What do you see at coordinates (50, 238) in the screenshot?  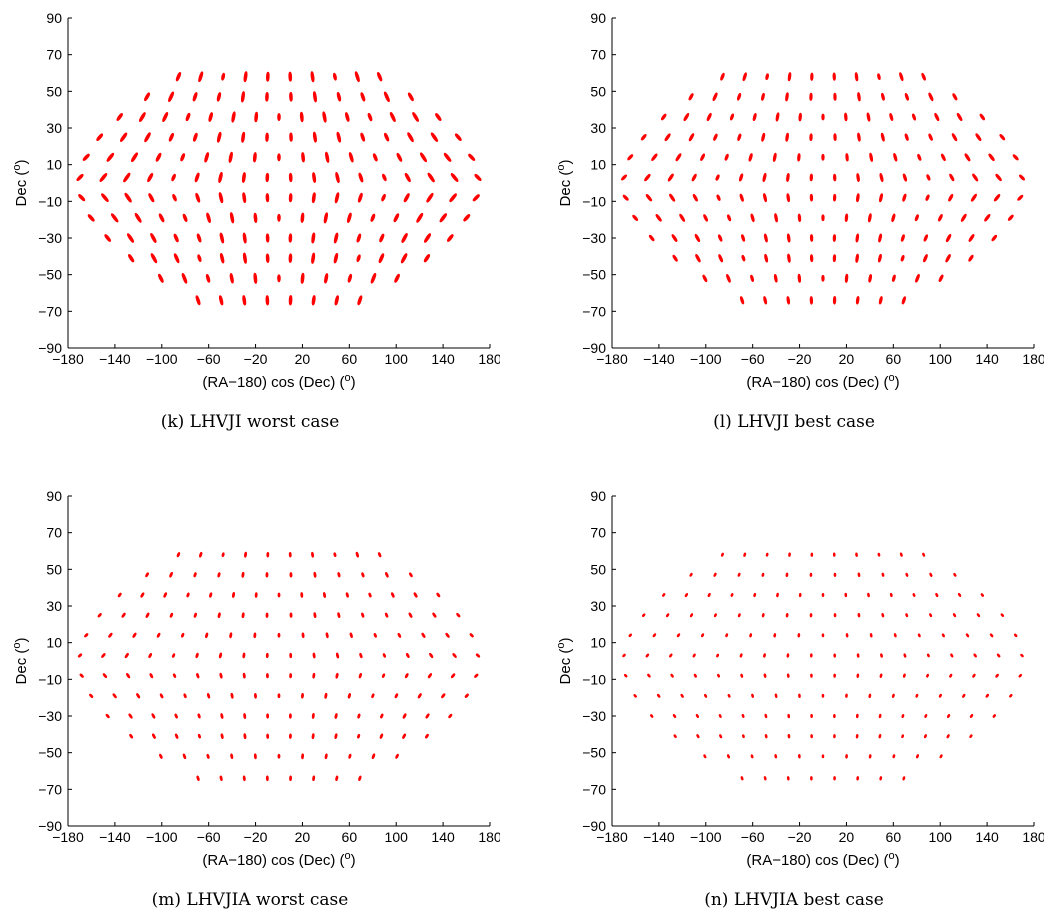 I see `y-tick-label: −30` at bounding box center [50, 238].